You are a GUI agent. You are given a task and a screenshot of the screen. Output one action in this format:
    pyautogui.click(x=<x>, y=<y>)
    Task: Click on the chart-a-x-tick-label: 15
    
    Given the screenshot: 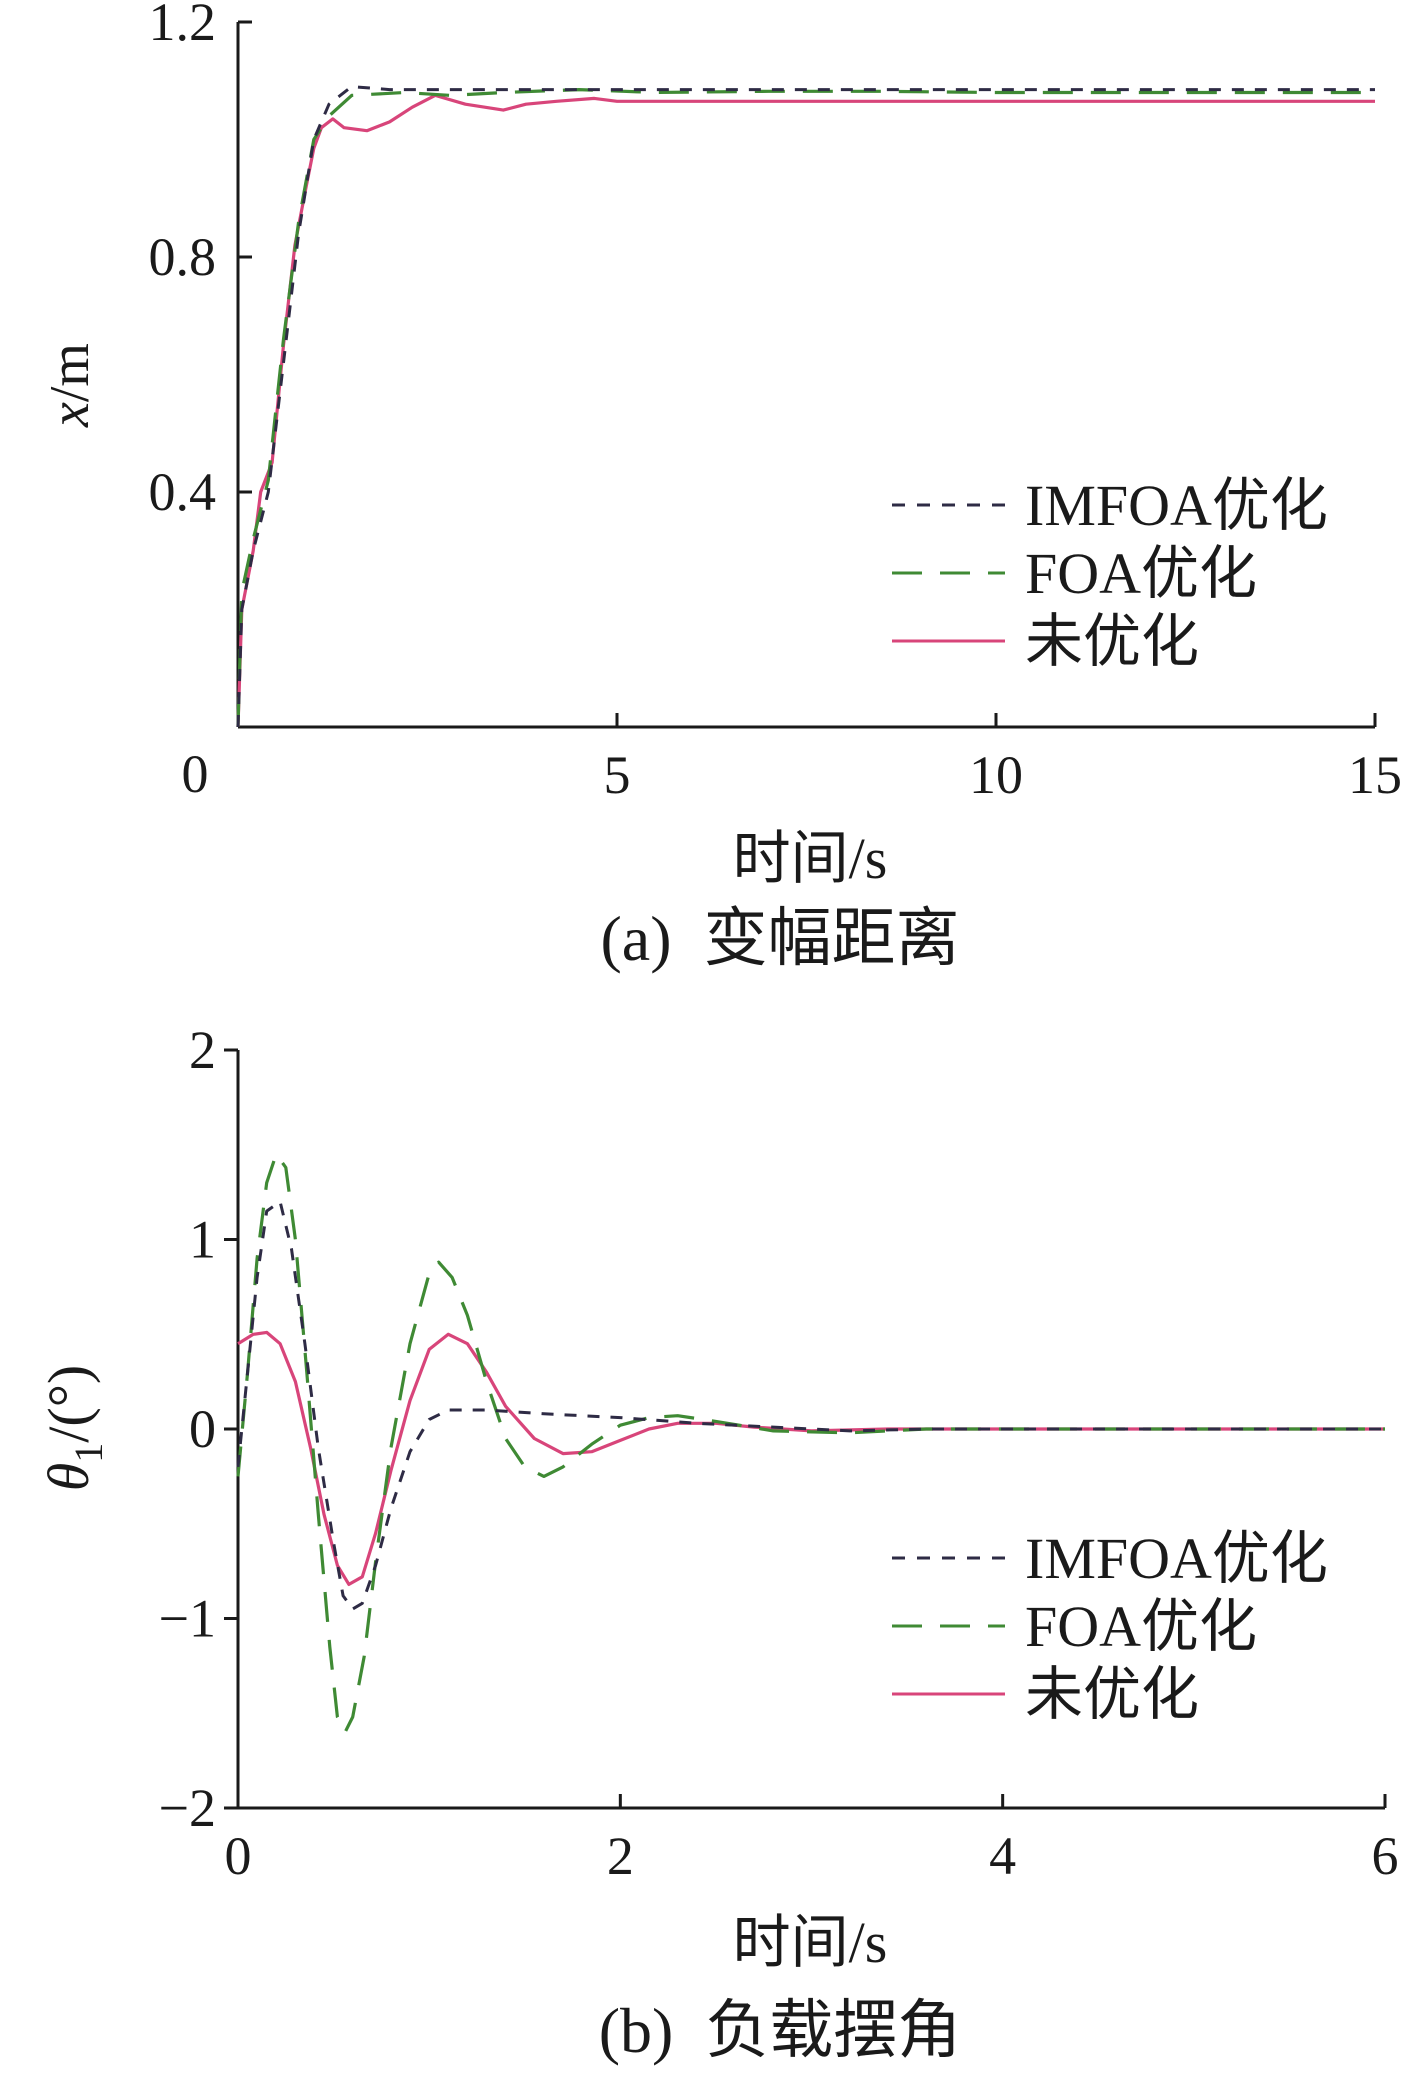 What is the action you would take?
    pyautogui.click(x=1375, y=775)
    